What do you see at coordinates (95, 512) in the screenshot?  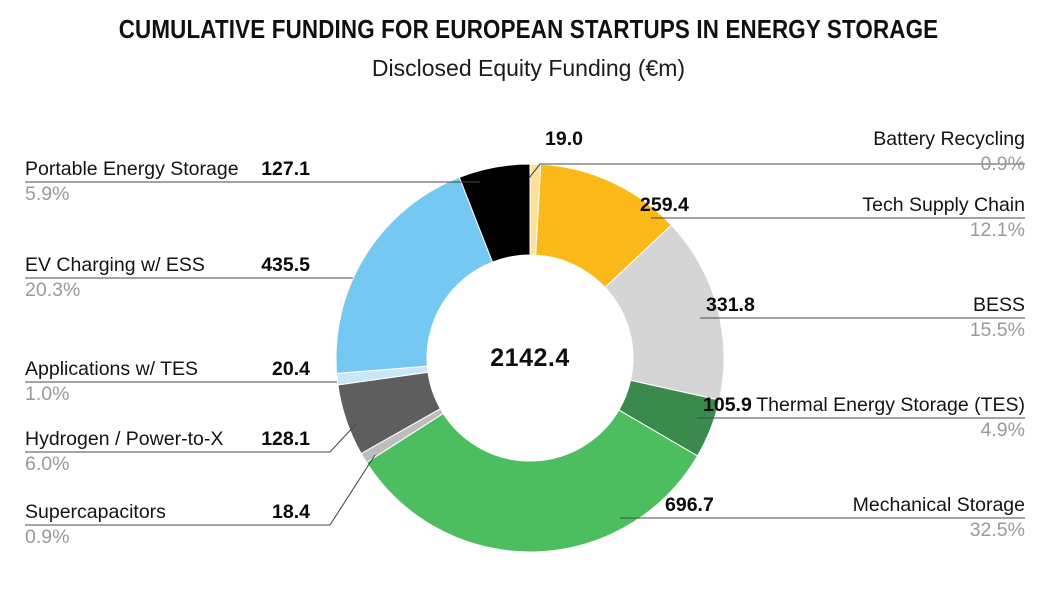 I see `callout-label: Supercapacitors` at bounding box center [95, 512].